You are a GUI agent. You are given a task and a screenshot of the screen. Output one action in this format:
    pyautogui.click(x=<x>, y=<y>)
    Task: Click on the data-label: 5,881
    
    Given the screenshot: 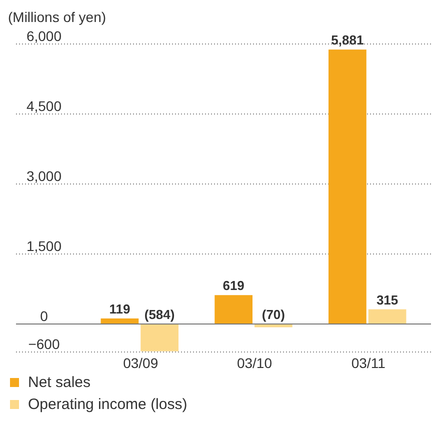 What is the action you would take?
    pyautogui.click(x=347, y=40)
    